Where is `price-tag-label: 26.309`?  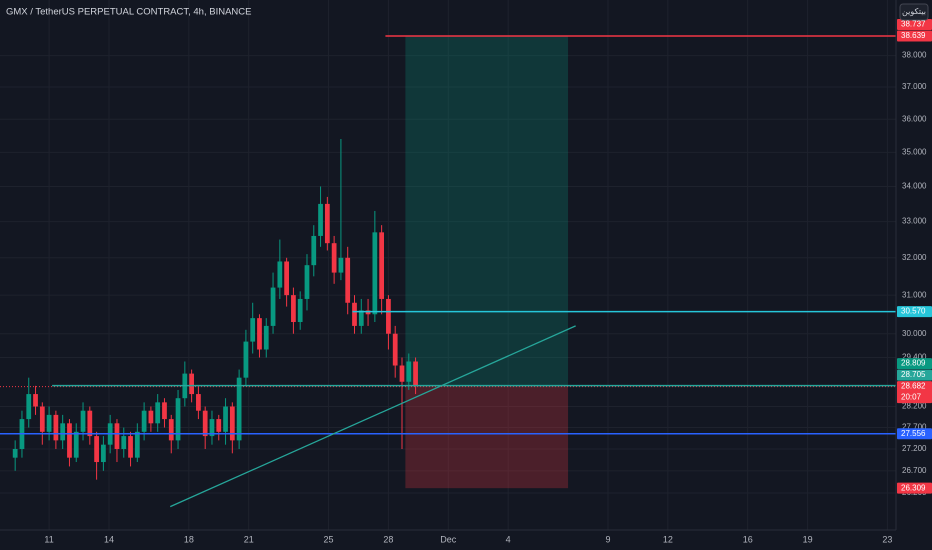
price-tag-label: 26.309 is located at coordinates (913, 487).